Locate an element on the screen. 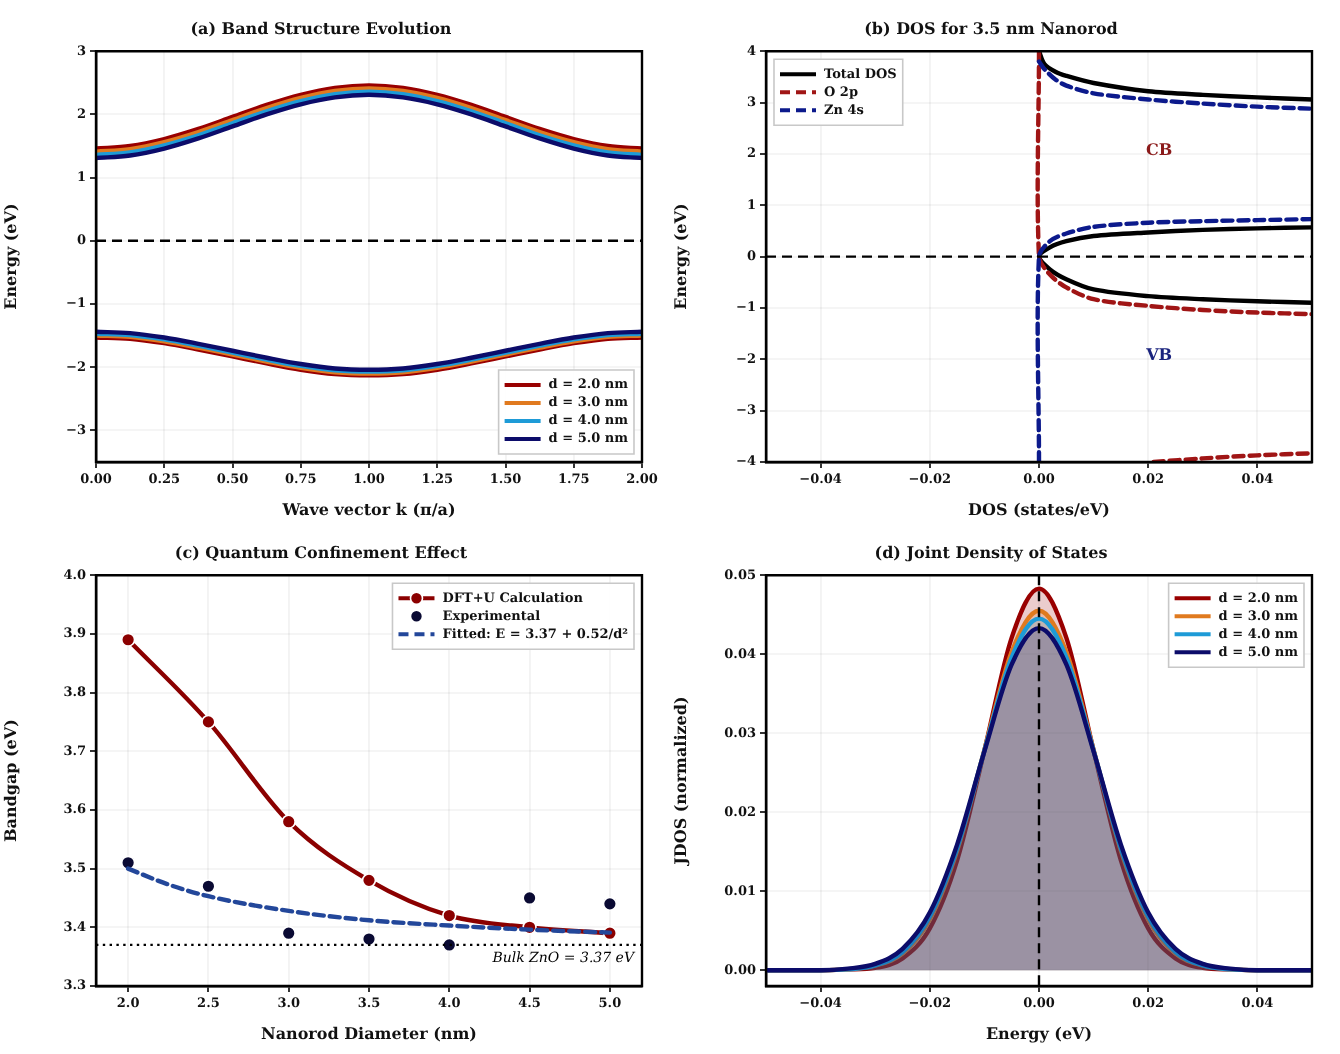 This screenshot has width=1340, height=1054. chart-title: (b) DOS for 3.5 nm Nanorod is located at coordinates (991, 27).